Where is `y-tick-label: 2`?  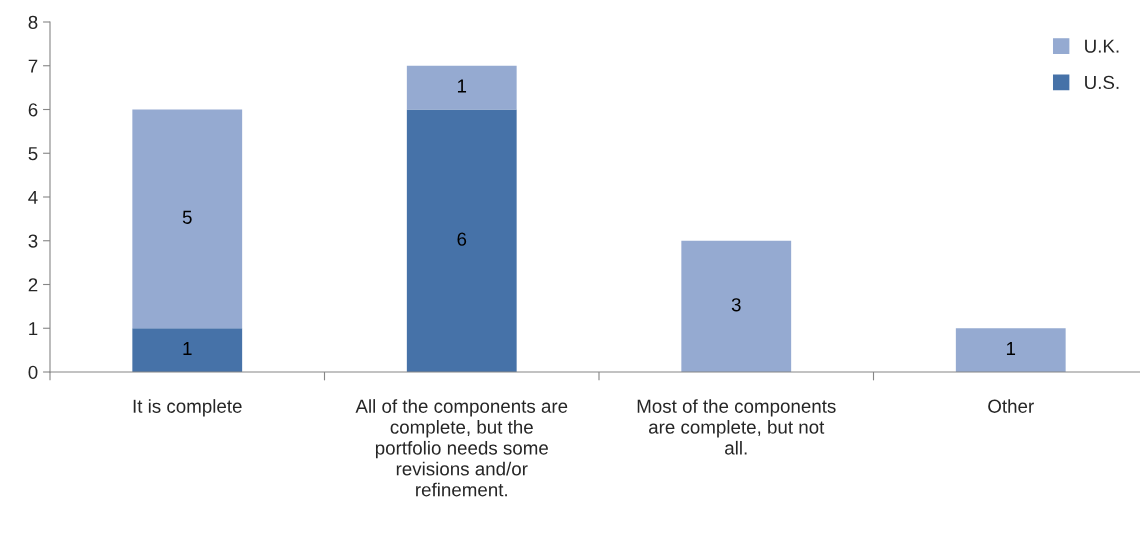
y-tick-label: 2 is located at coordinates (33, 285).